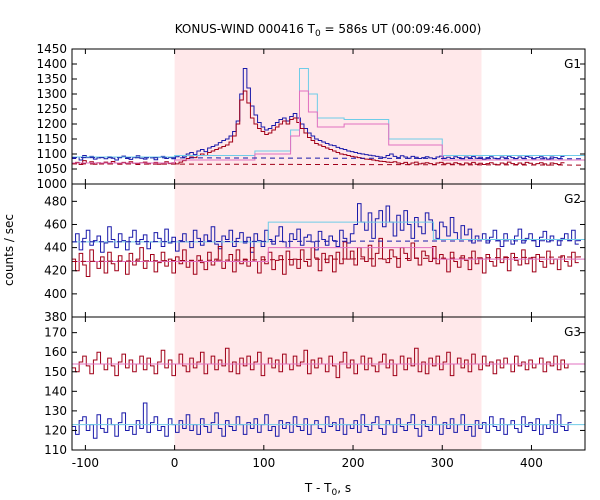  What do you see at coordinates (55, 333) in the screenshot?
I see `y-tick-label: 170` at bounding box center [55, 333].